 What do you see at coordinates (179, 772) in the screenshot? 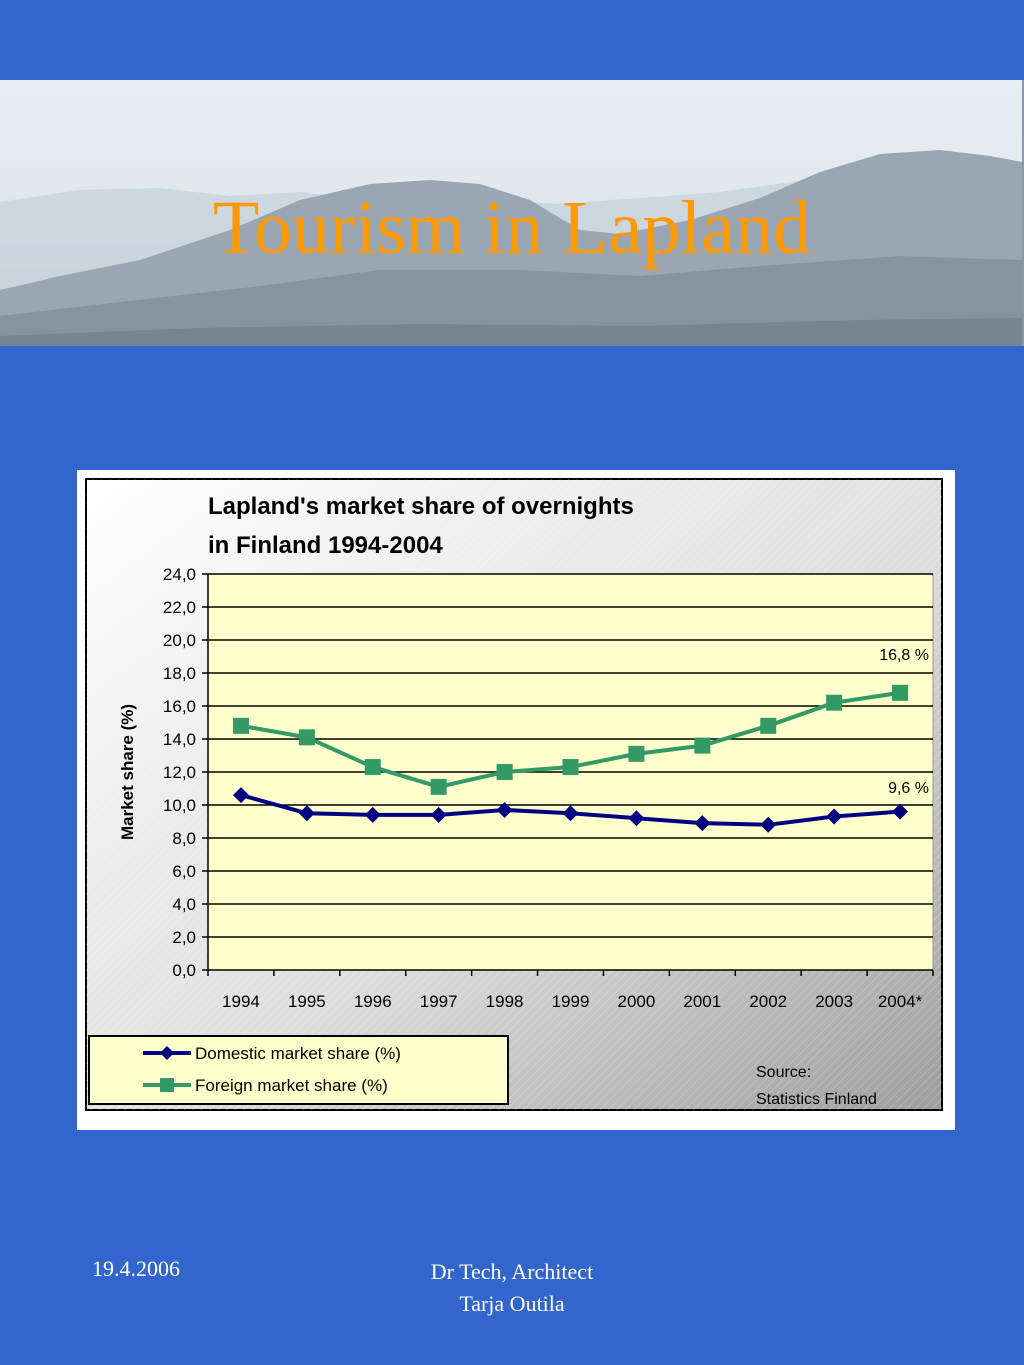
I see `y-tick-label: 12,0` at bounding box center [179, 772].